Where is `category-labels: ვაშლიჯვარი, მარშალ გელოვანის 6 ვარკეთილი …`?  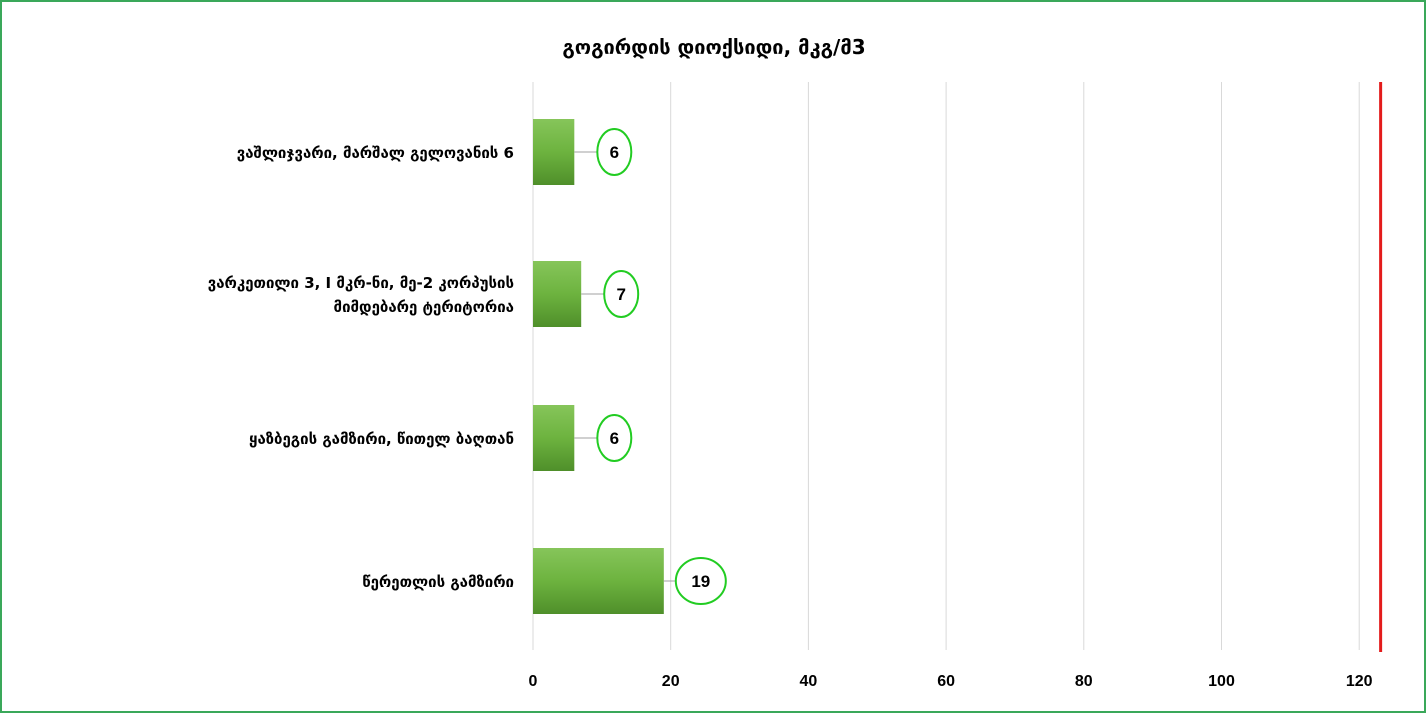
category-labels: ვაშლიჯვარი, მარშალ გელოვანის 6 ვარკეთილი … is located at coordinates (361, 367).